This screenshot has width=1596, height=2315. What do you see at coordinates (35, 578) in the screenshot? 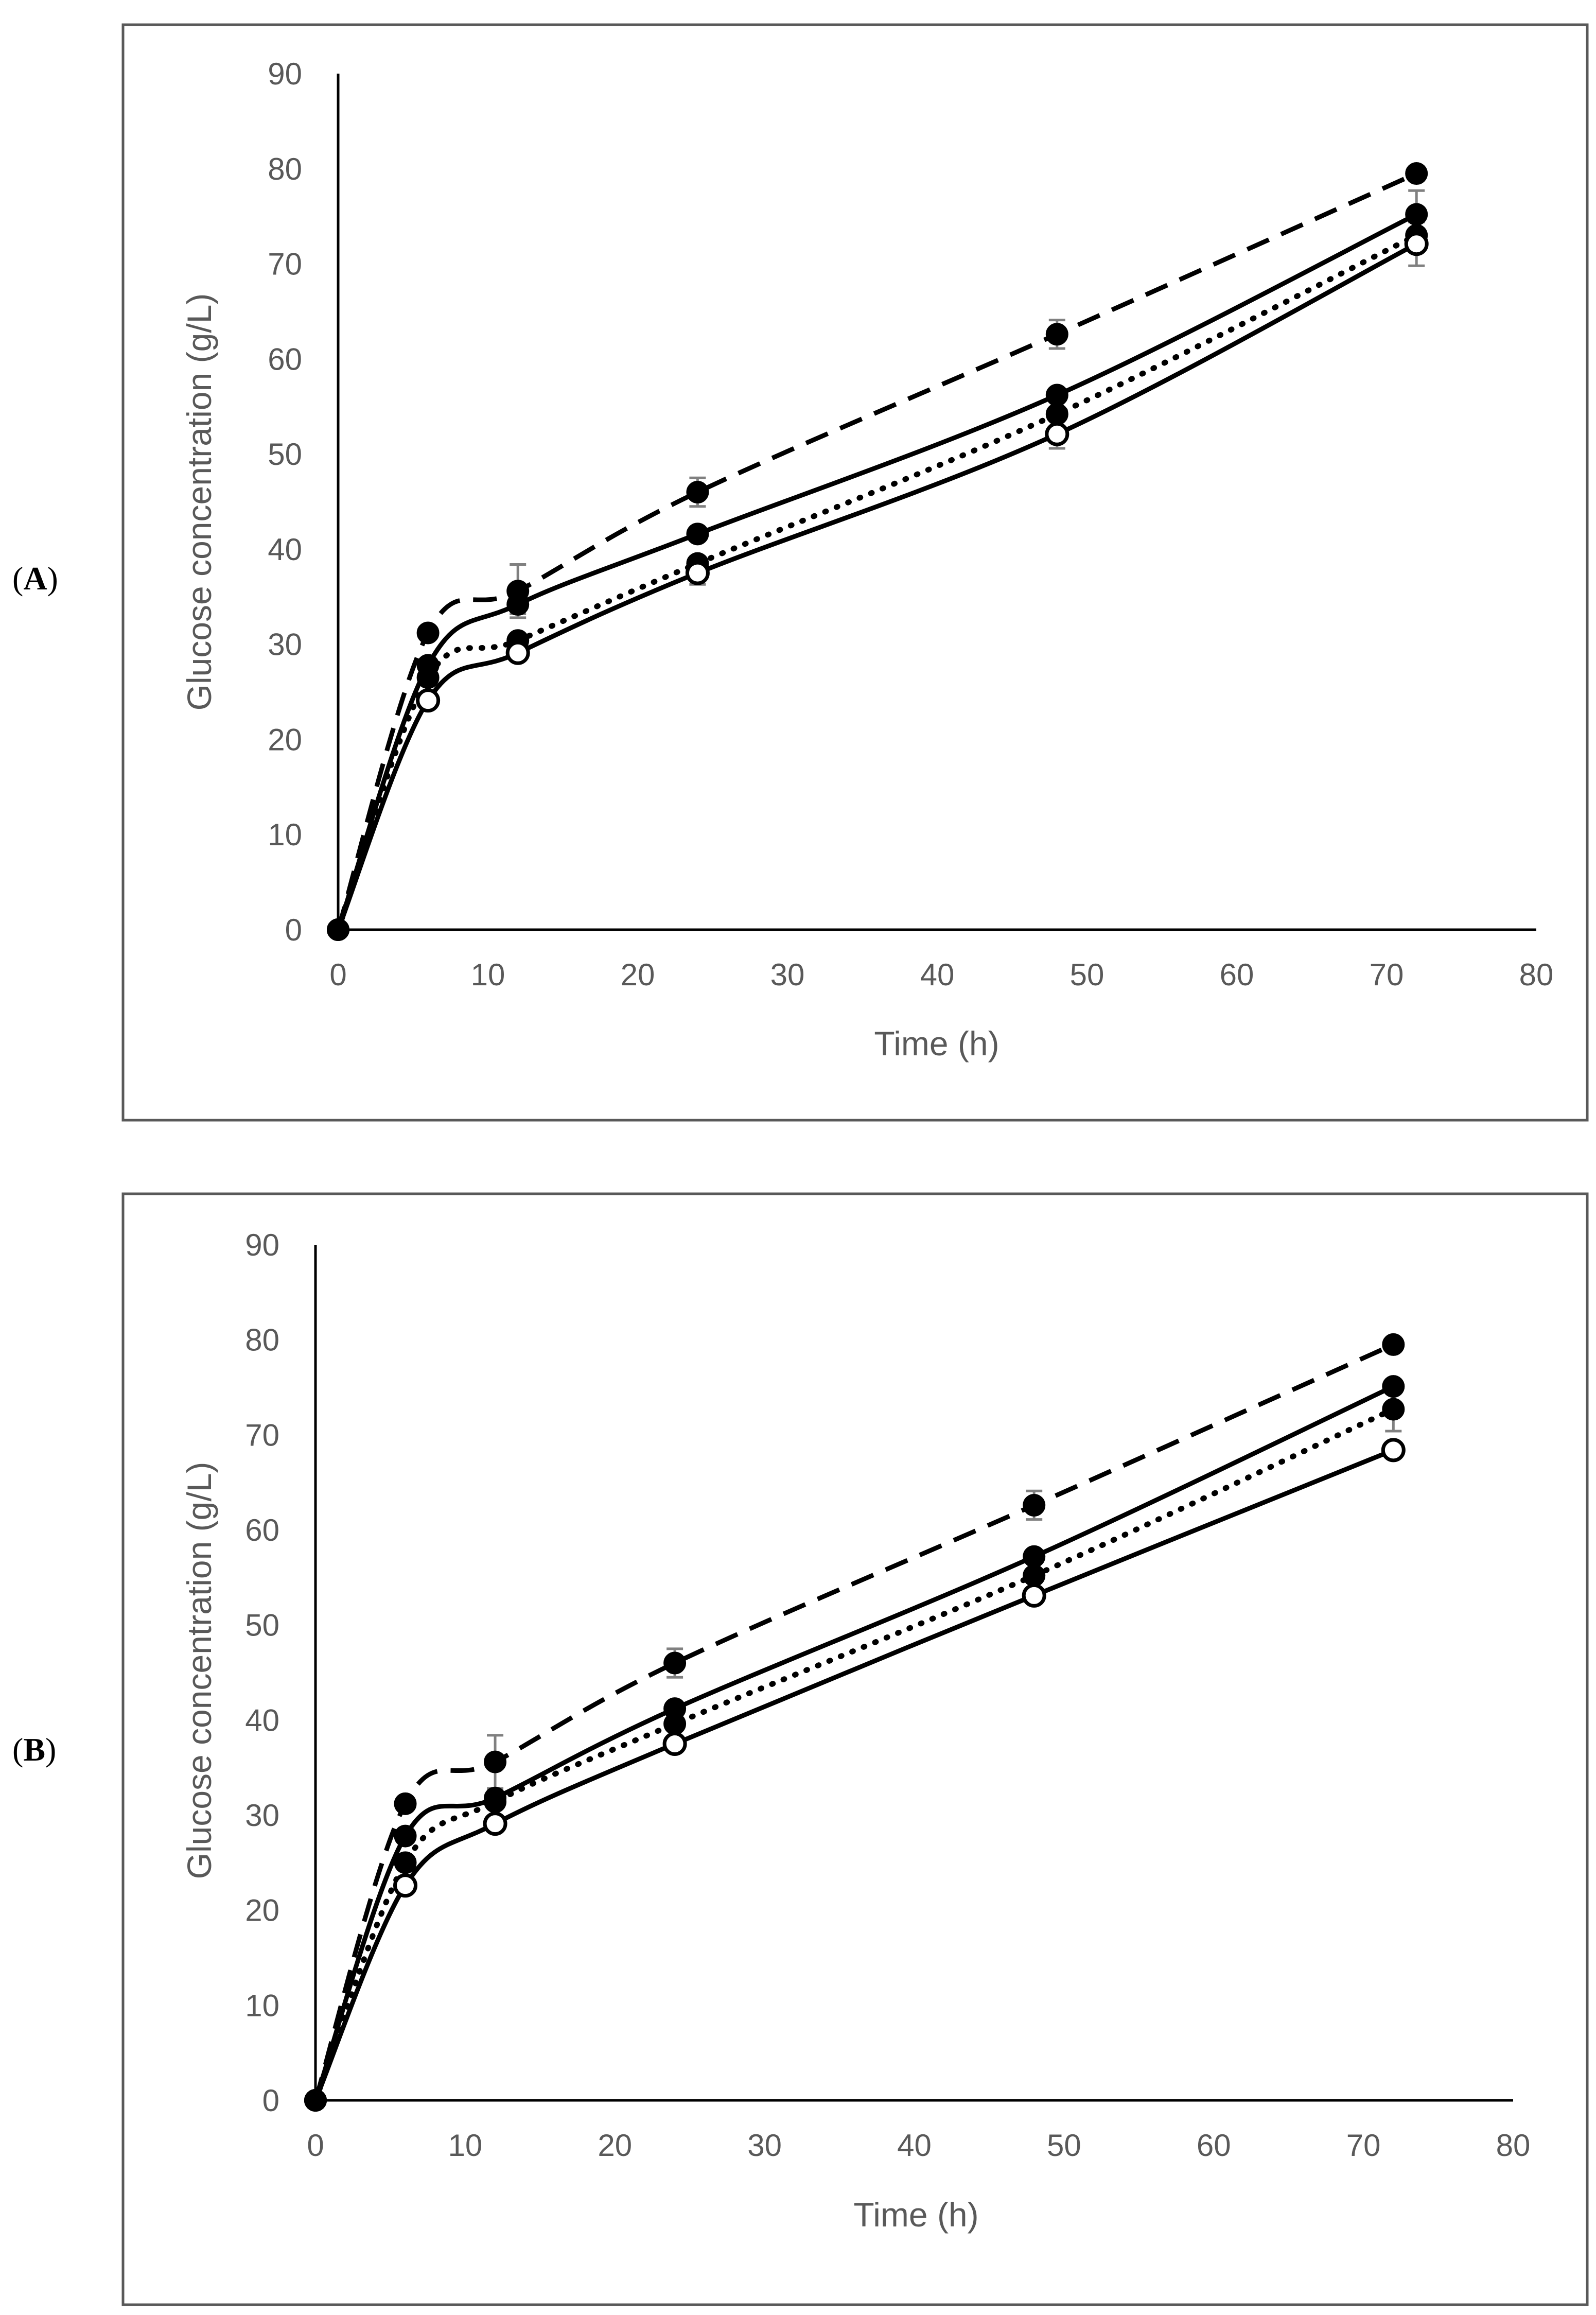
I see `panel-label-a: (A)` at bounding box center [35, 578].